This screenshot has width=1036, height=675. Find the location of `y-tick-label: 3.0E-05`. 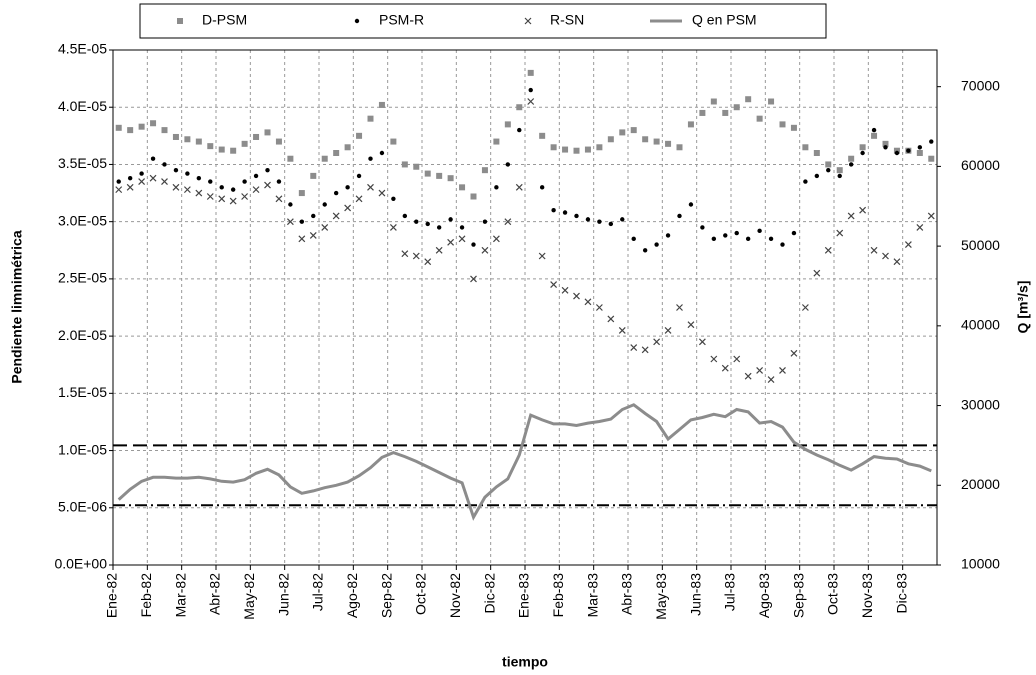

y-tick-label: 3.0E-05 is located at coordinates (82, 220).